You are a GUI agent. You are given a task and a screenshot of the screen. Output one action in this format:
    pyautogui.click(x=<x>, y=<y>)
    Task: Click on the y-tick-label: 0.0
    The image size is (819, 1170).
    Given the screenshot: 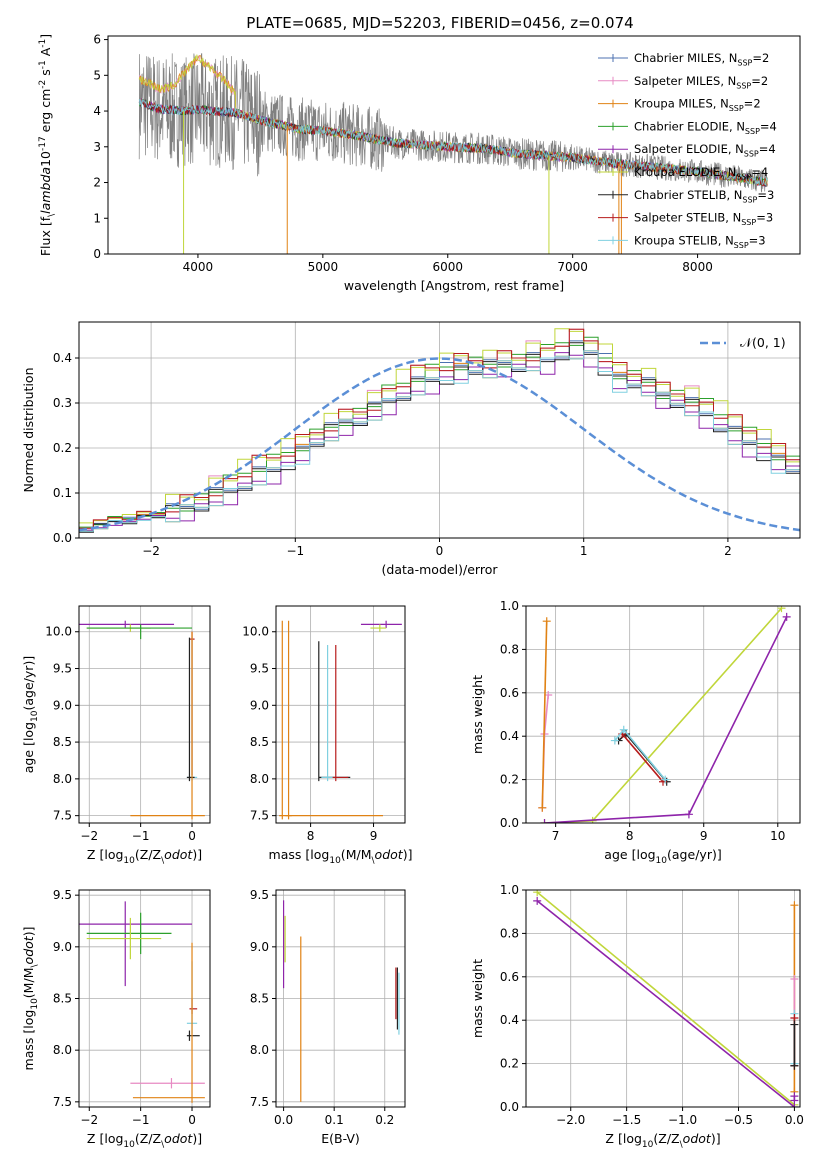 What is the action you would take?
    pyautogui.click(x=509, y=1107)
    